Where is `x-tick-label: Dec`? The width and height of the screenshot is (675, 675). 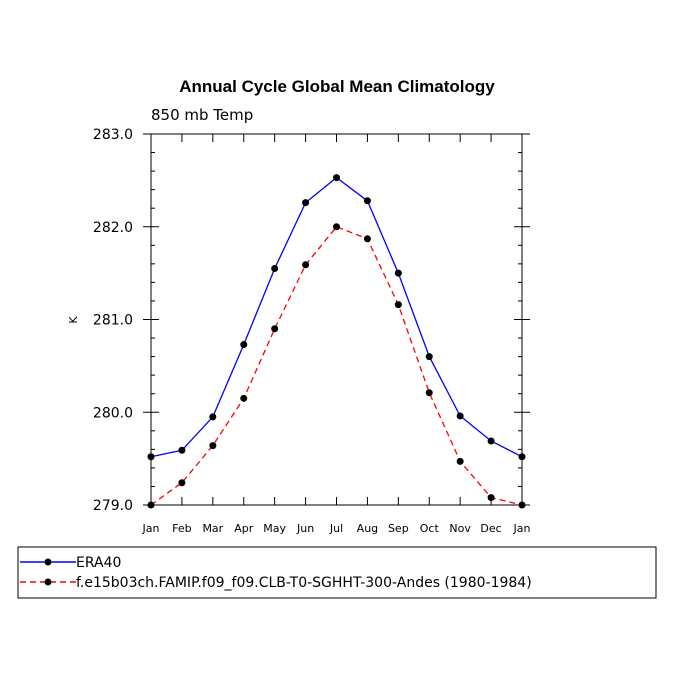 x-tick-label: Dec is located at coordinates (490, 528).